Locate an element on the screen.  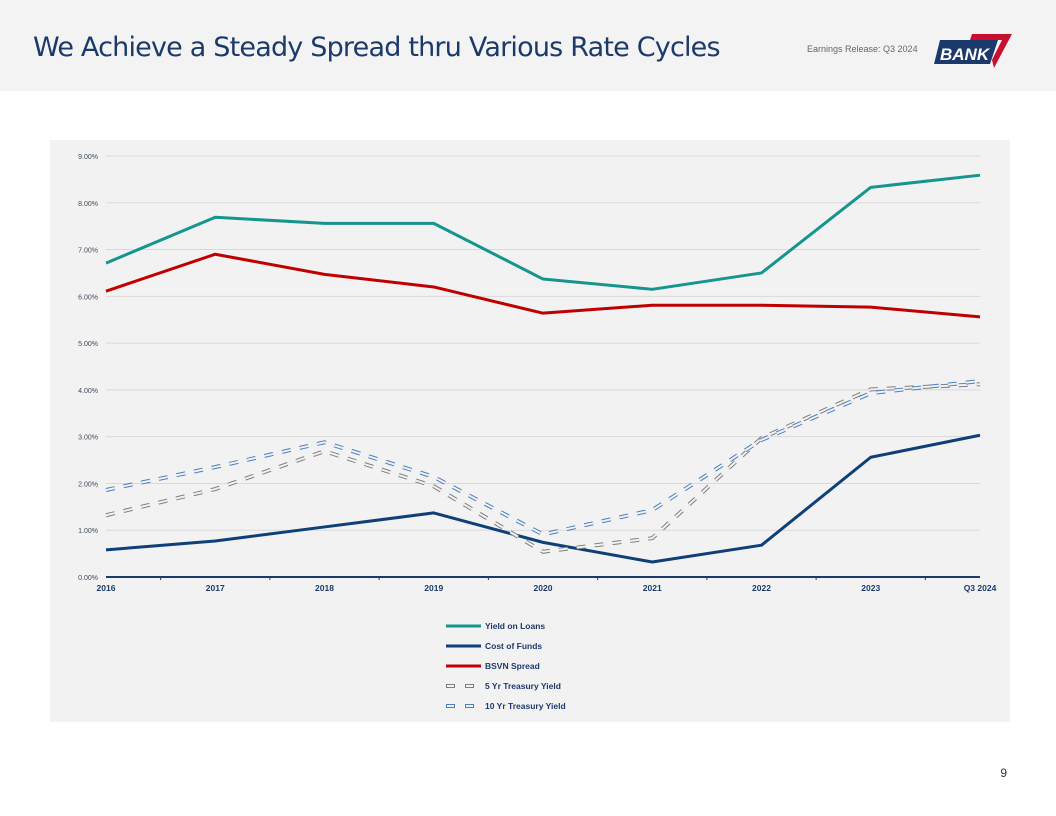
bsvn-spread-line is located at coordinates (543, 285).